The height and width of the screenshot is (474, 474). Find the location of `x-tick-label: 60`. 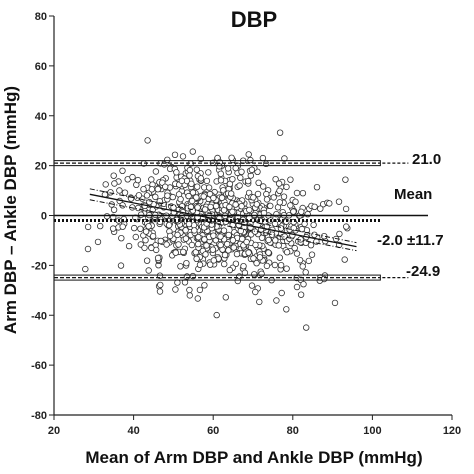

x-tick-label: 60 is located at coordinates (213, 431).